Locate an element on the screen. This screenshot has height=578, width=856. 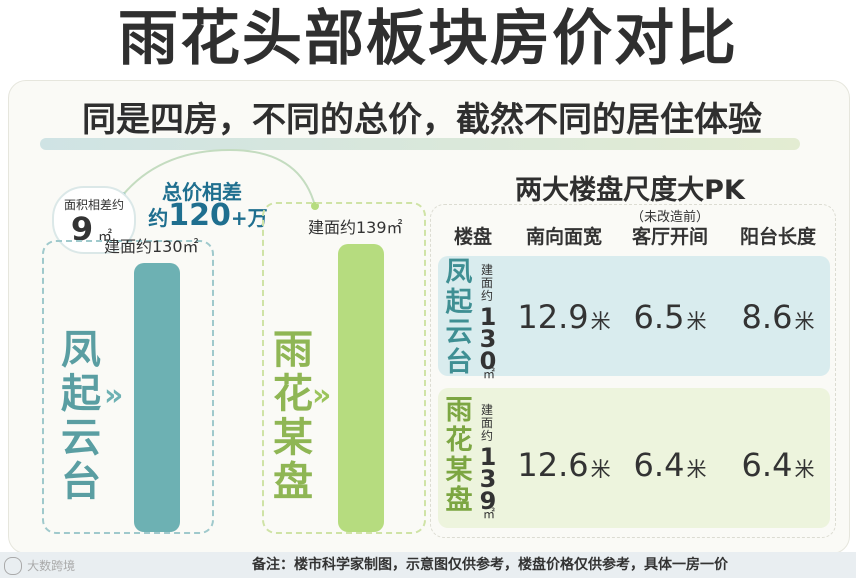
row-project-name: 雨花某盘 is located at coordinates (459, 455).